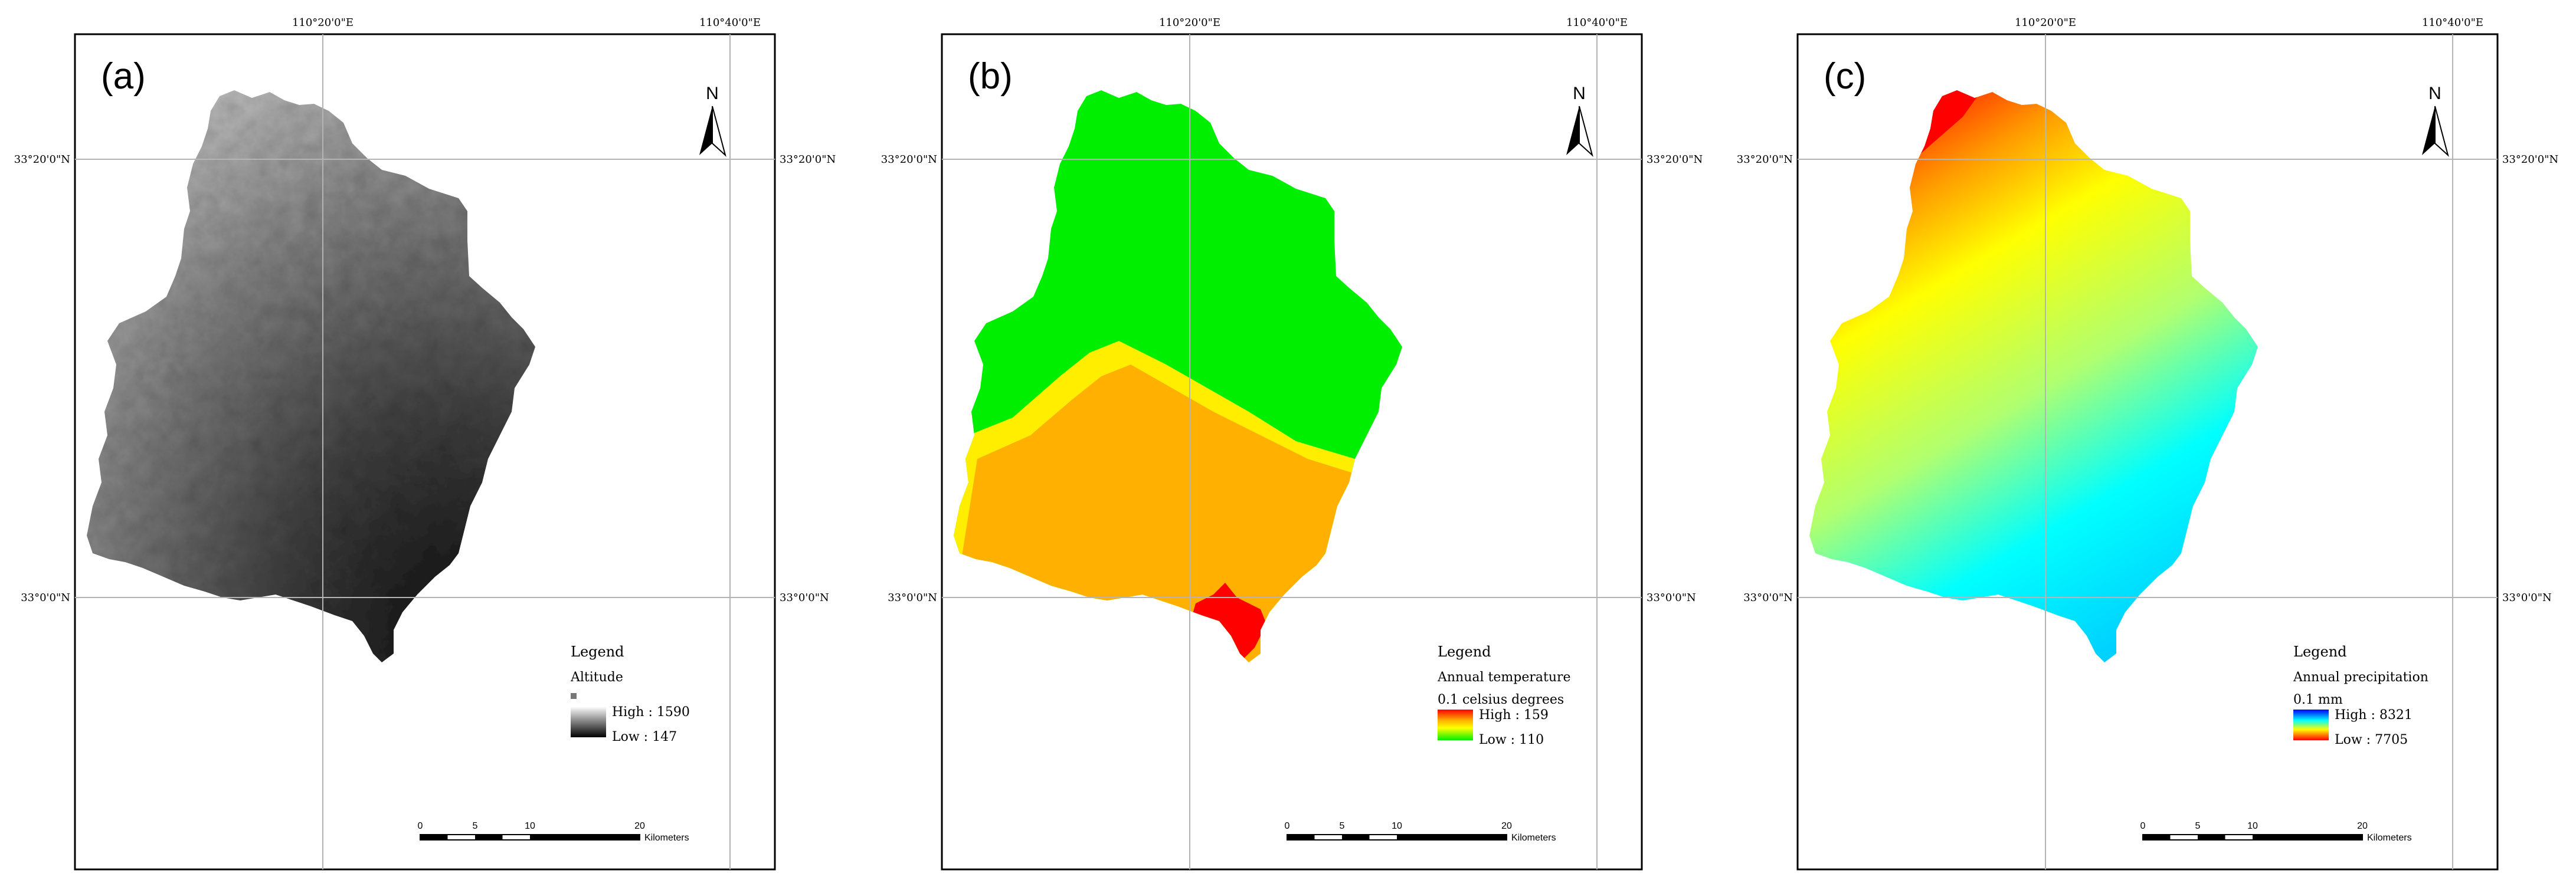 This screenshot has width=2576, height=893. What do you see at coordinates (644, 737) in the screenshot?
I see `legend-low-label: Low : 147` at bounding box center [644, 737].